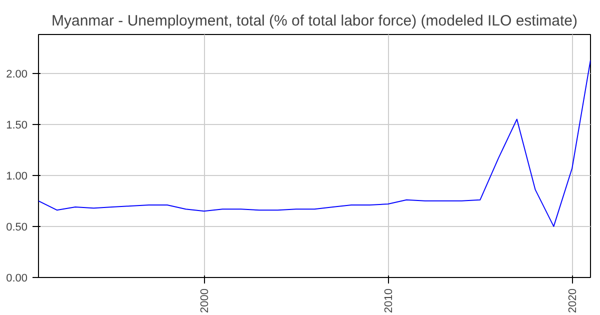  What do you see at coordinates (17, 227) in the screenshot?
I see `y-tick-label: 0.50` at bounding box center [17, 227].